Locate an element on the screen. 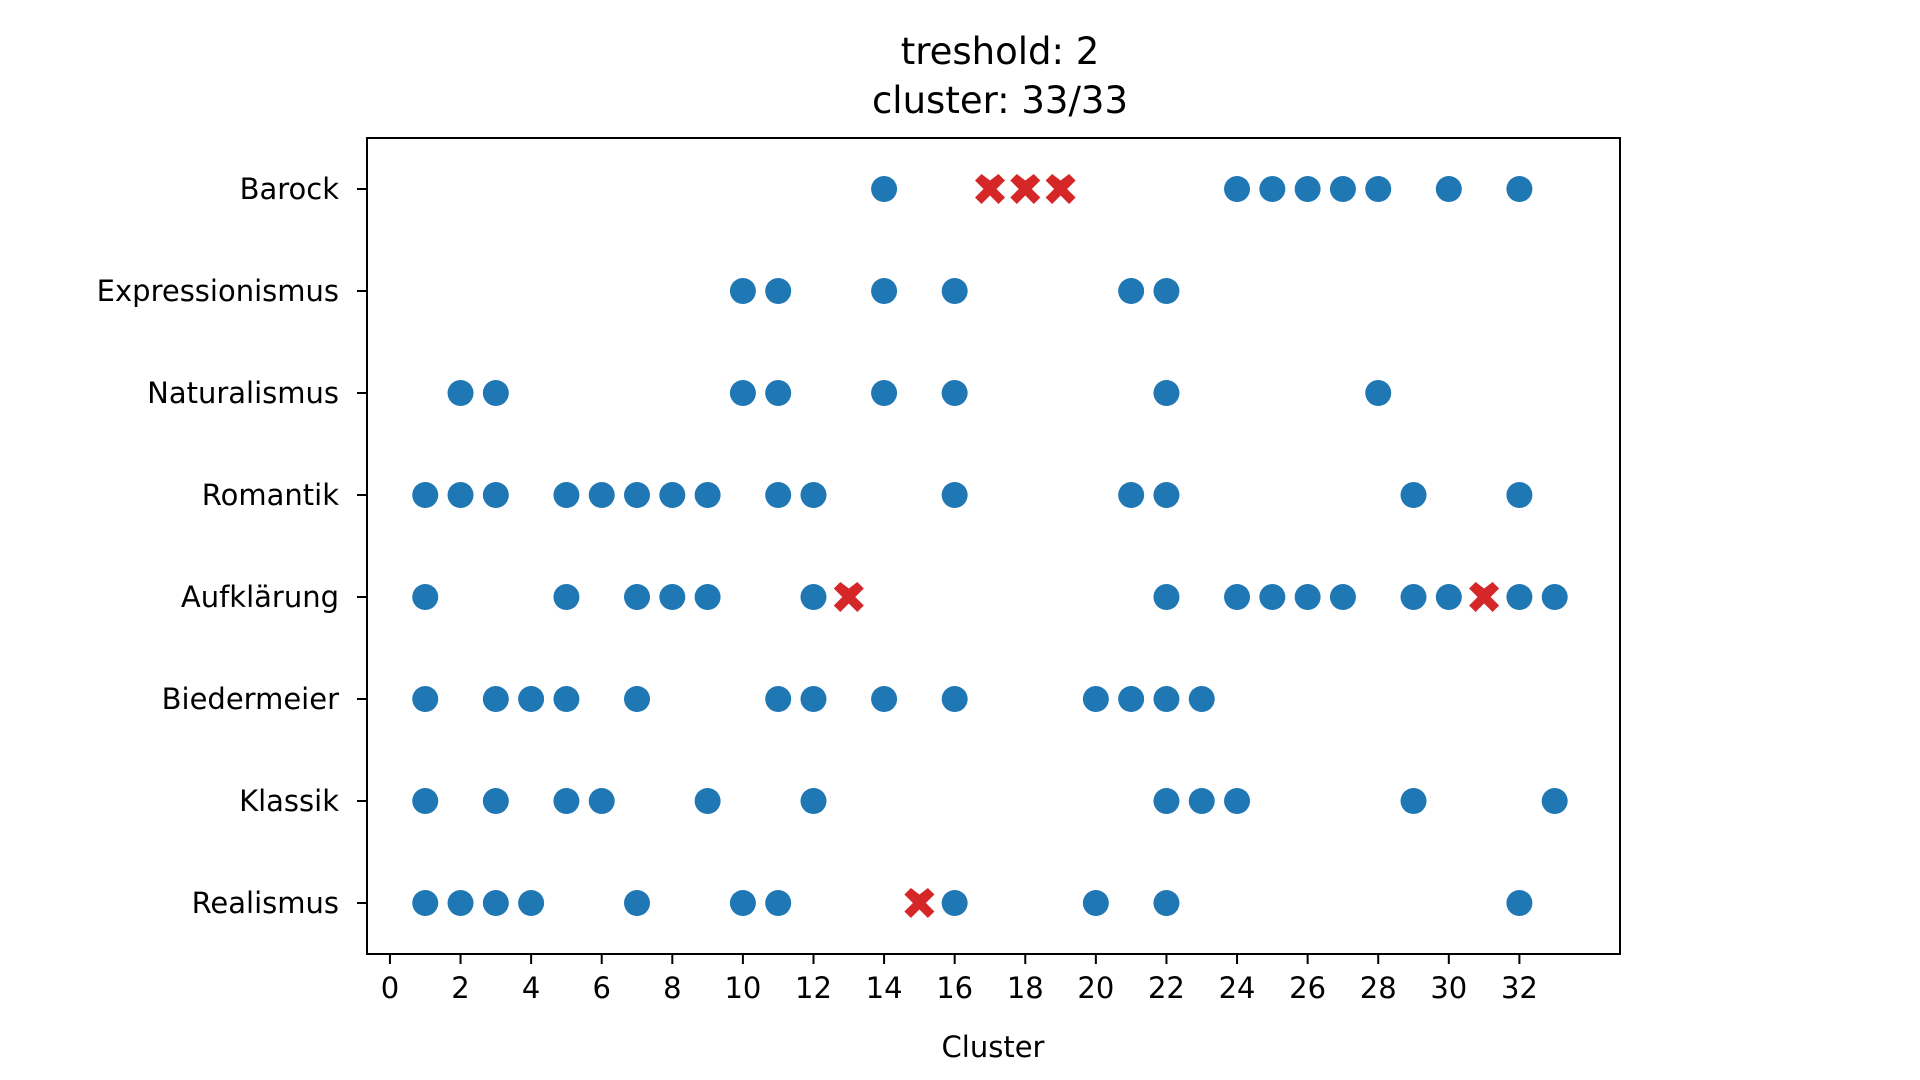 This screenshot has height=1080, width=1920. x-axis: 0 2 4 6 8 10 12 14 16 18 20 22 24 26 28 30 32 is located at coordinates (959, 979).